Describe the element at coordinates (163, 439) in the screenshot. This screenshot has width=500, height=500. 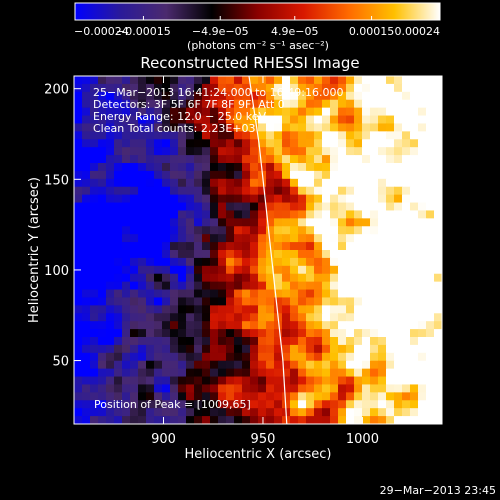
I see `x-tick-label: 900` at that location.